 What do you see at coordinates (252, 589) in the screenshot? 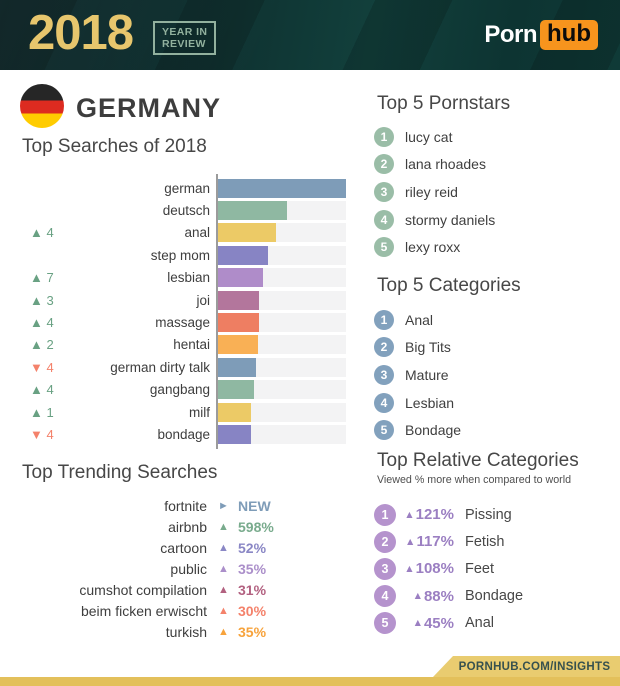
I see `trending-value: 31%` at bounding box center [252, 589].